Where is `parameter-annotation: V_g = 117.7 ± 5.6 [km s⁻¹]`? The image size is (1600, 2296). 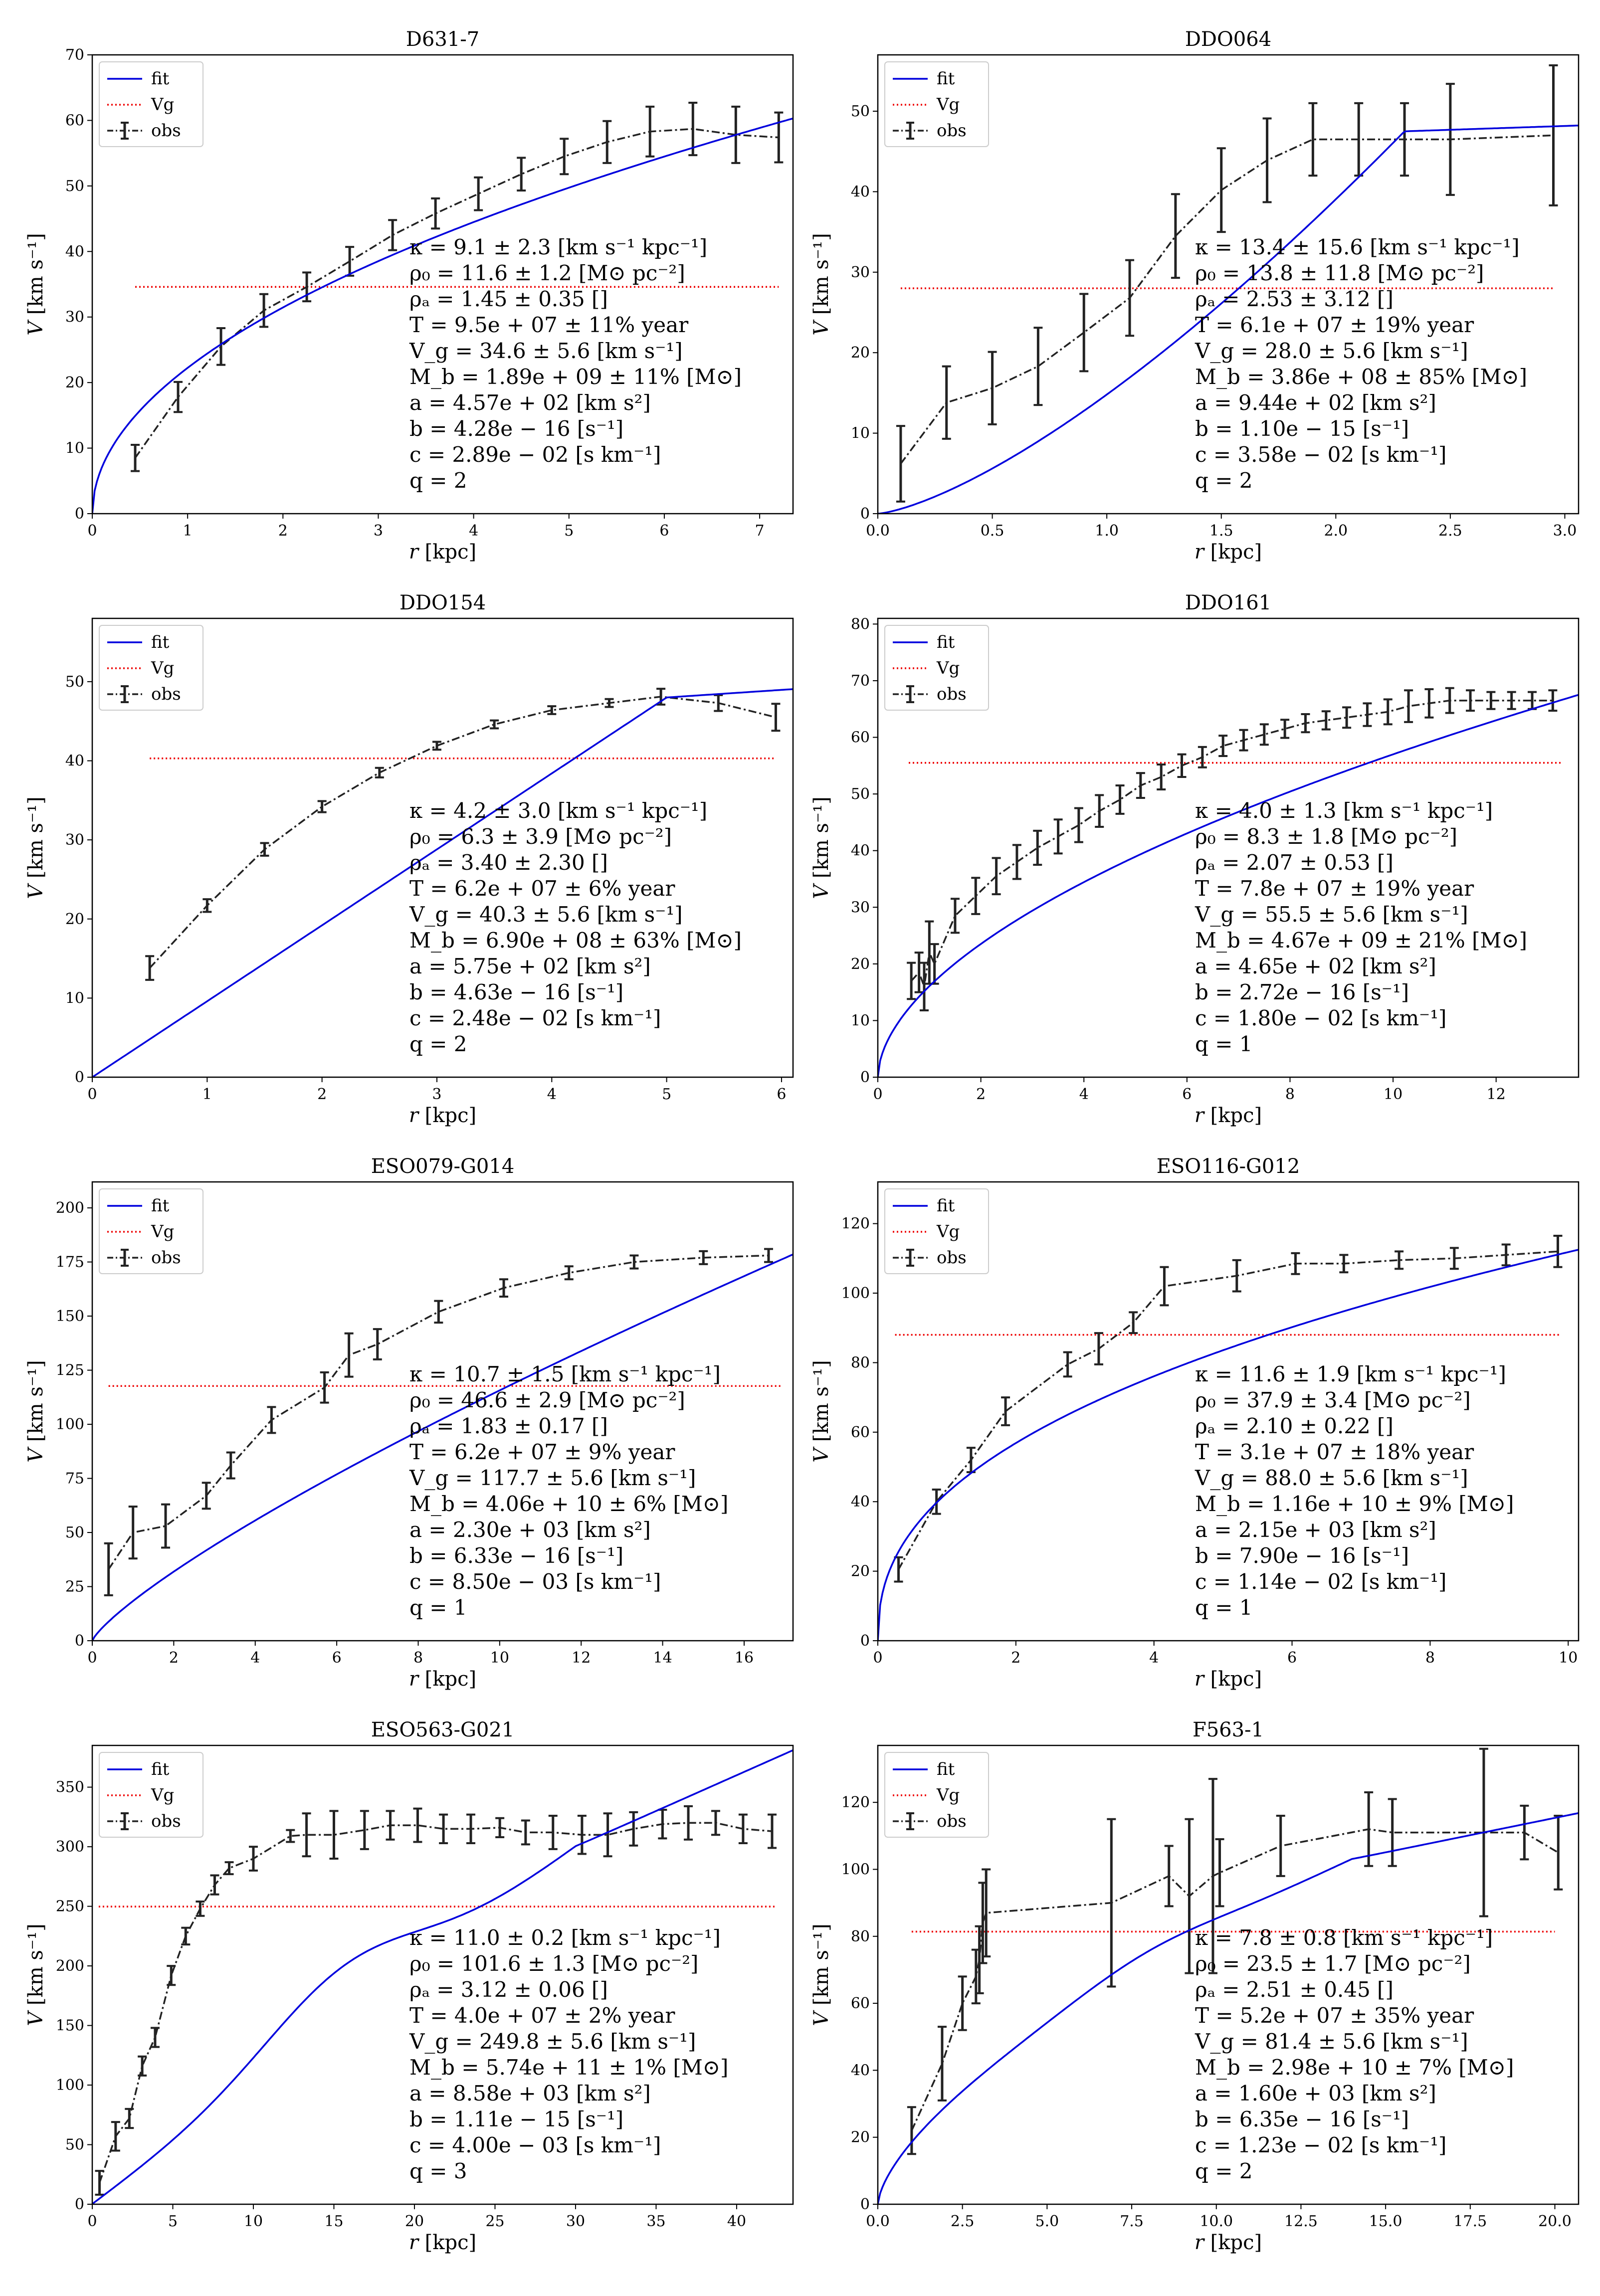 parameter-annotation: V_g = 117.7 ± 5.6 [km s⁻¹] is located at coordinates (552, 1478).